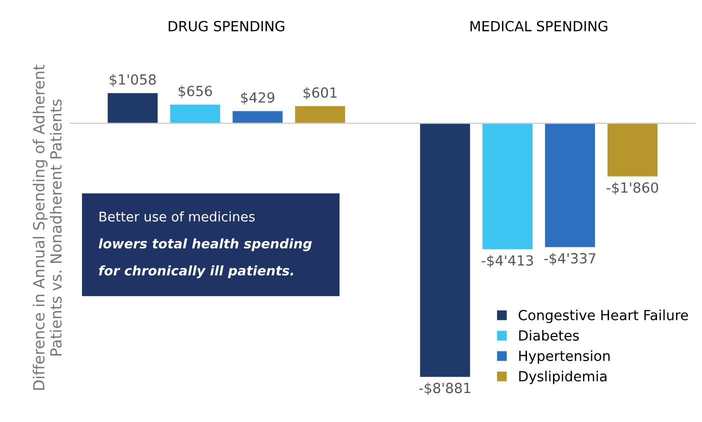 The image size is (702, 422). I want to click on legend-label: Congestive Heart Failure, so click(603, 317).